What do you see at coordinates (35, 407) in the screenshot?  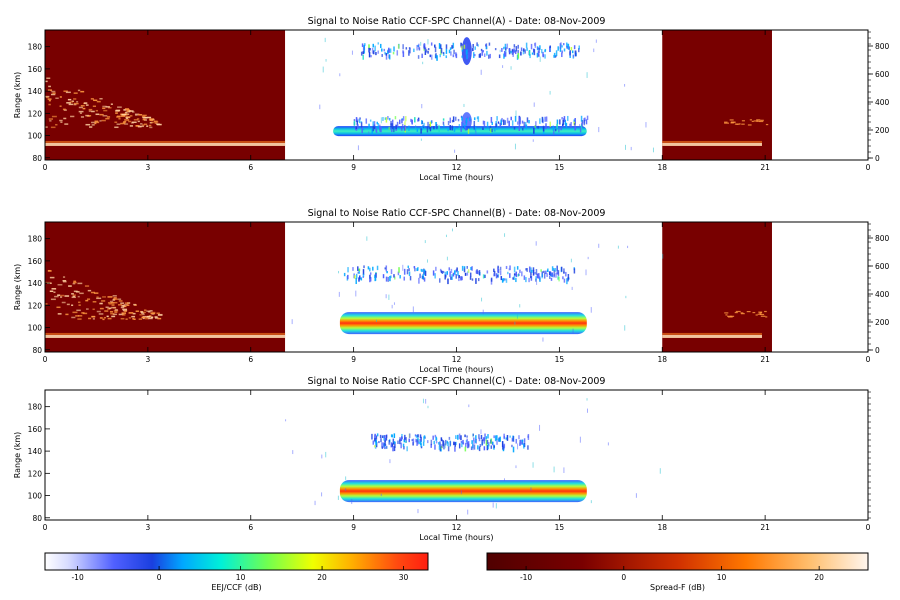 I see `y-tick-label: 180` at bounding box center [35, 407].